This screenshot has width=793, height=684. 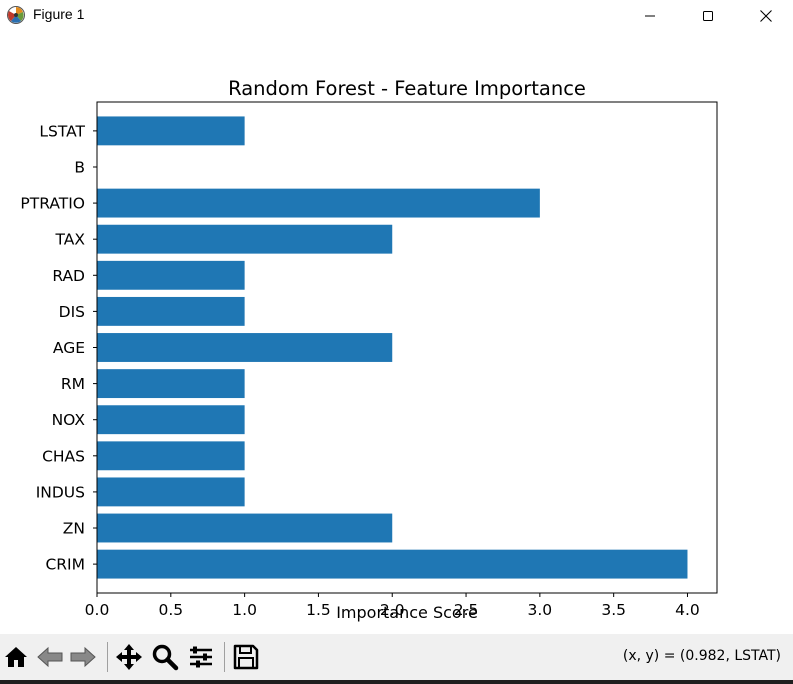 I want to click on x-tick-label: 0.0, so click(x=97, y=610).